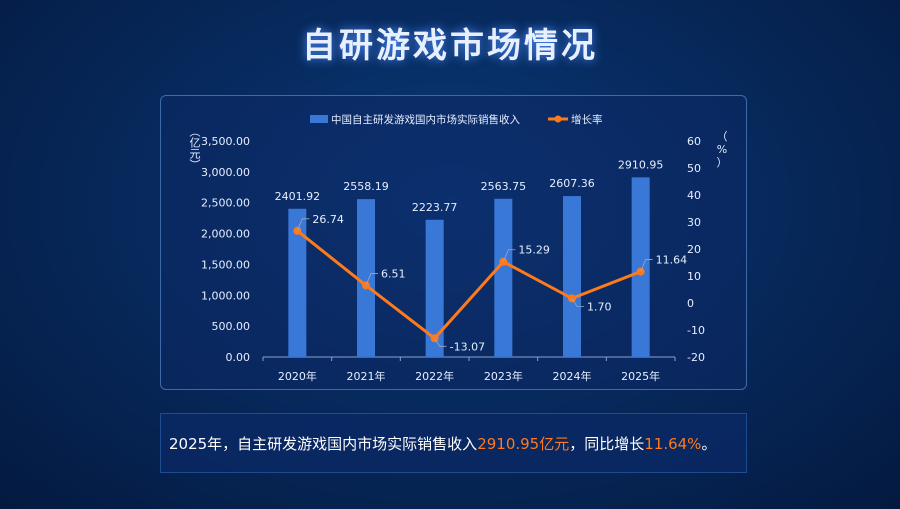 The height and width of the screenshot is (509, 900). Describe the element at coordinates (709, 444) in the screenshot. I see `summary-suffix: 。` at that location.